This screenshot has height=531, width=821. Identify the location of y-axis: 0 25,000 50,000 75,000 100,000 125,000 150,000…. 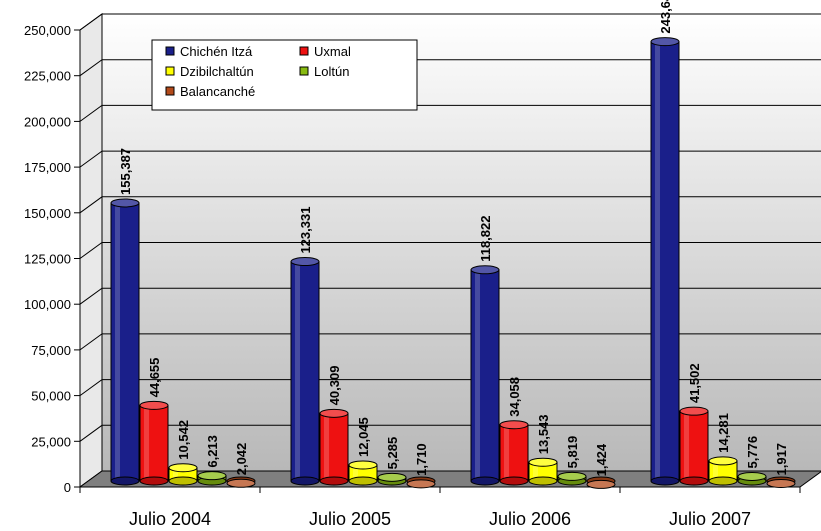
(52, 259).